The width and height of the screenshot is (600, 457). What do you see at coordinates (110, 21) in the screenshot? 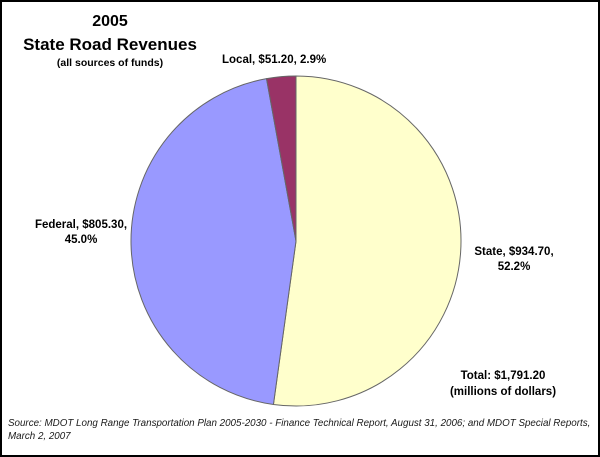
I see `title-year: 2005` at bounding box center [110, 21].